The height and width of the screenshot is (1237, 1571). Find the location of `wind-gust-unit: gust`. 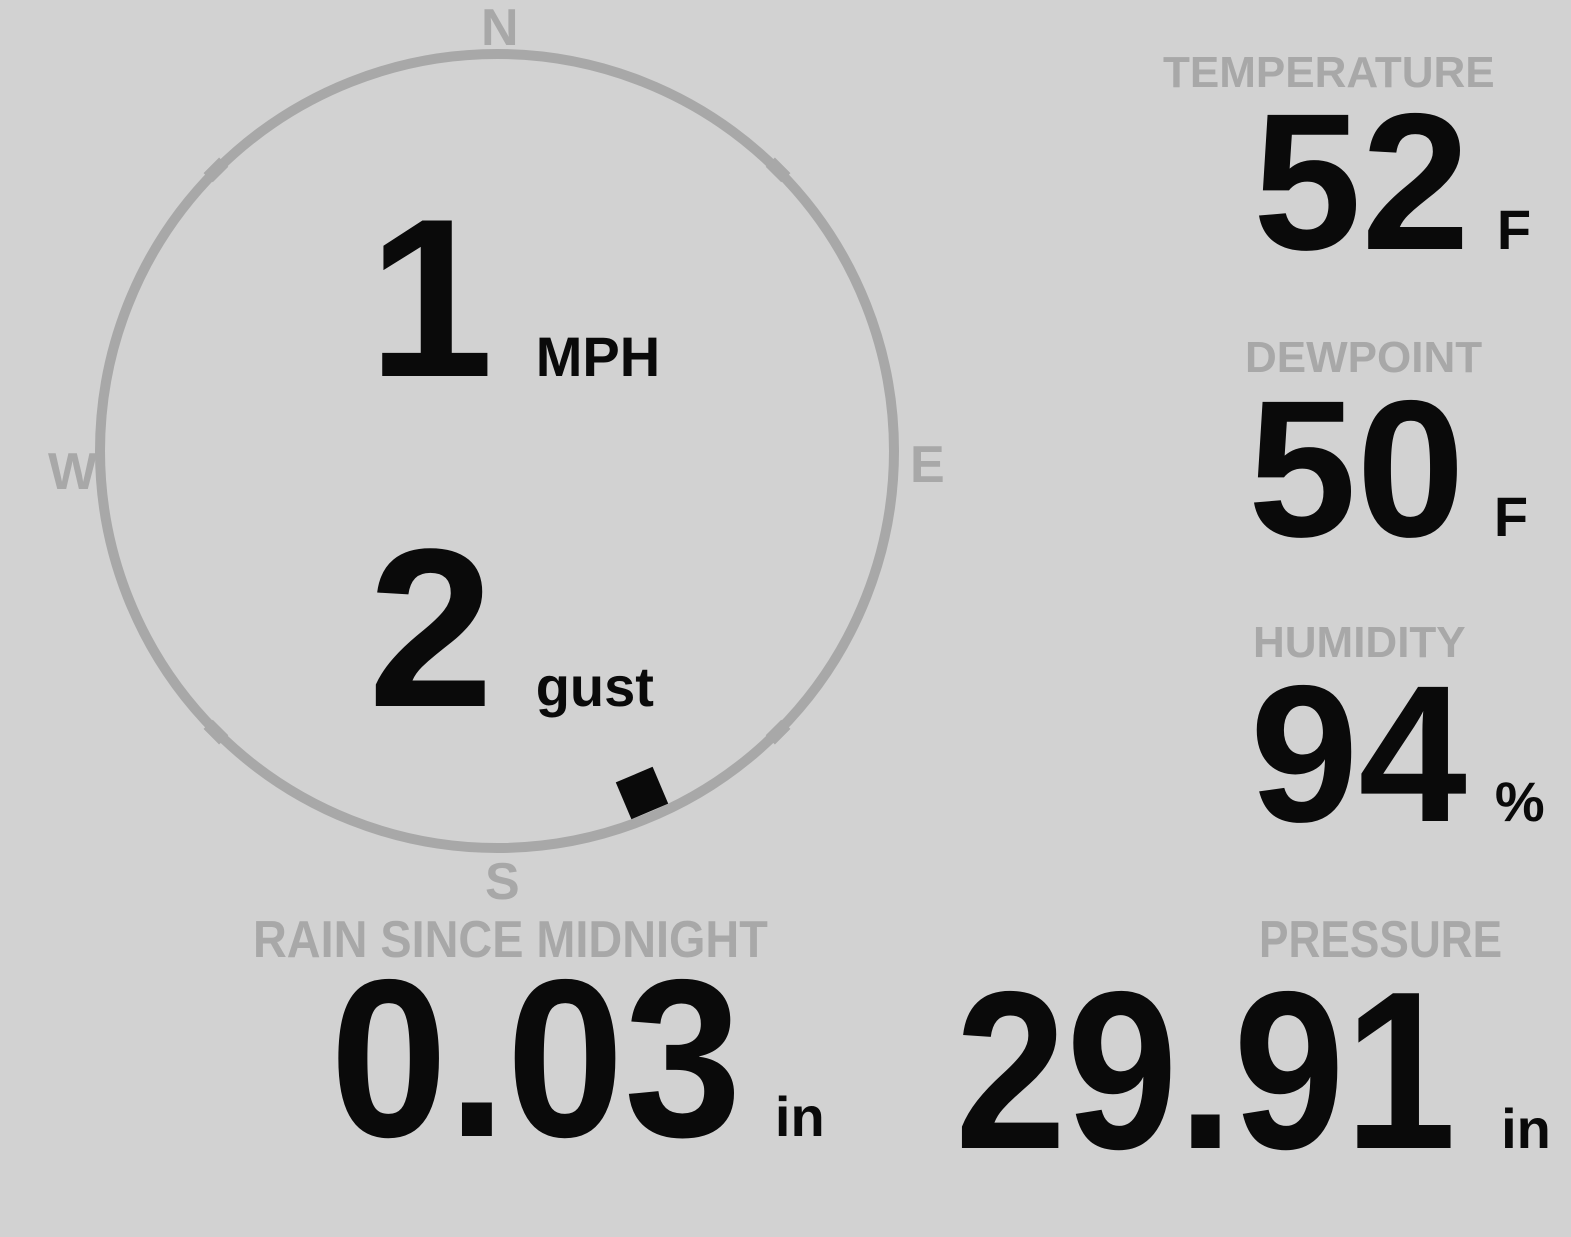

wind-gust-unit: gust is located at coordinates (594, 686).